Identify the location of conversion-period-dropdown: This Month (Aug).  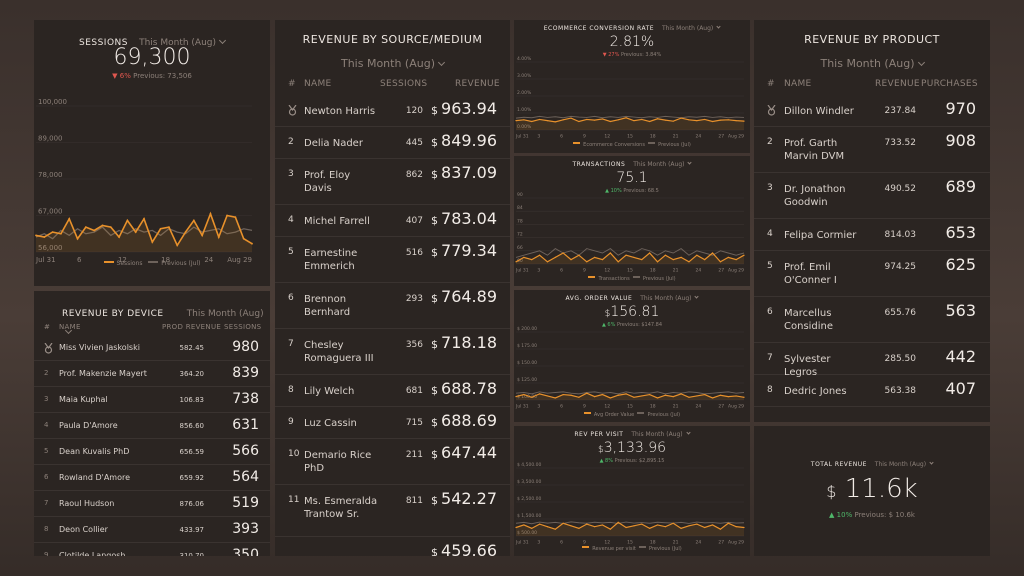
(691, 28).